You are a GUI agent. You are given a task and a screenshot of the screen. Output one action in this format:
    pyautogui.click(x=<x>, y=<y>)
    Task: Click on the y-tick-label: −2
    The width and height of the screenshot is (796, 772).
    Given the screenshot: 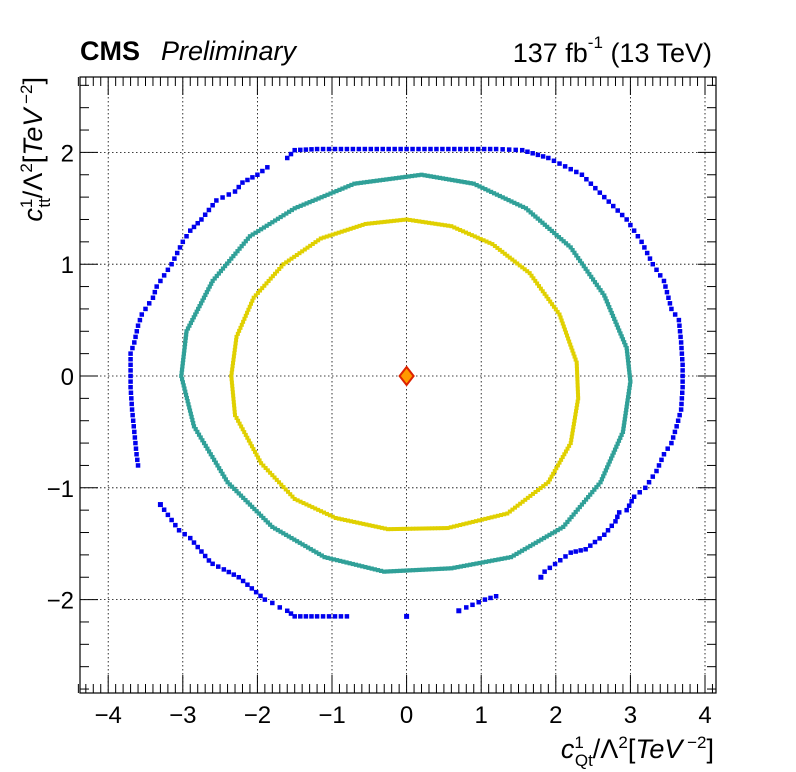 What is the action you would take?
    pyautogui.click(x=60, y=601)
    